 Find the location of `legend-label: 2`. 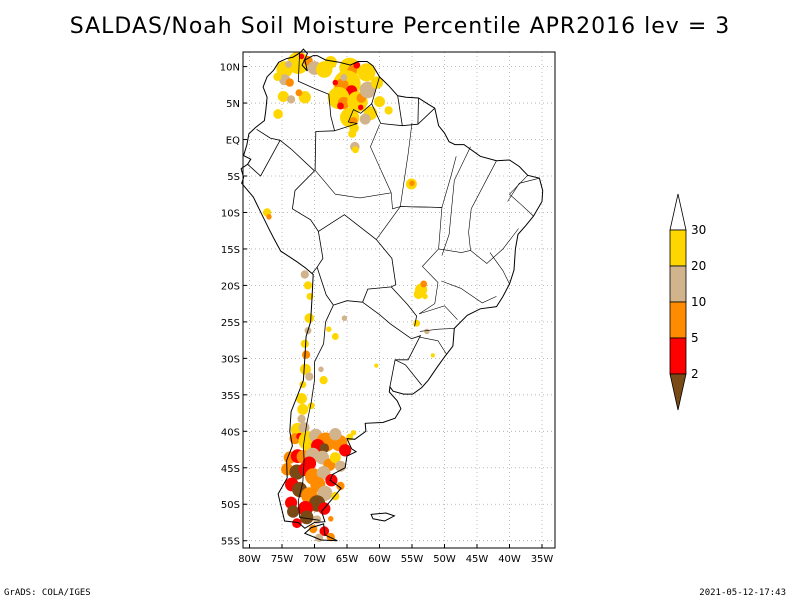

legend-label: 2 is located at coordinates (695, 374).